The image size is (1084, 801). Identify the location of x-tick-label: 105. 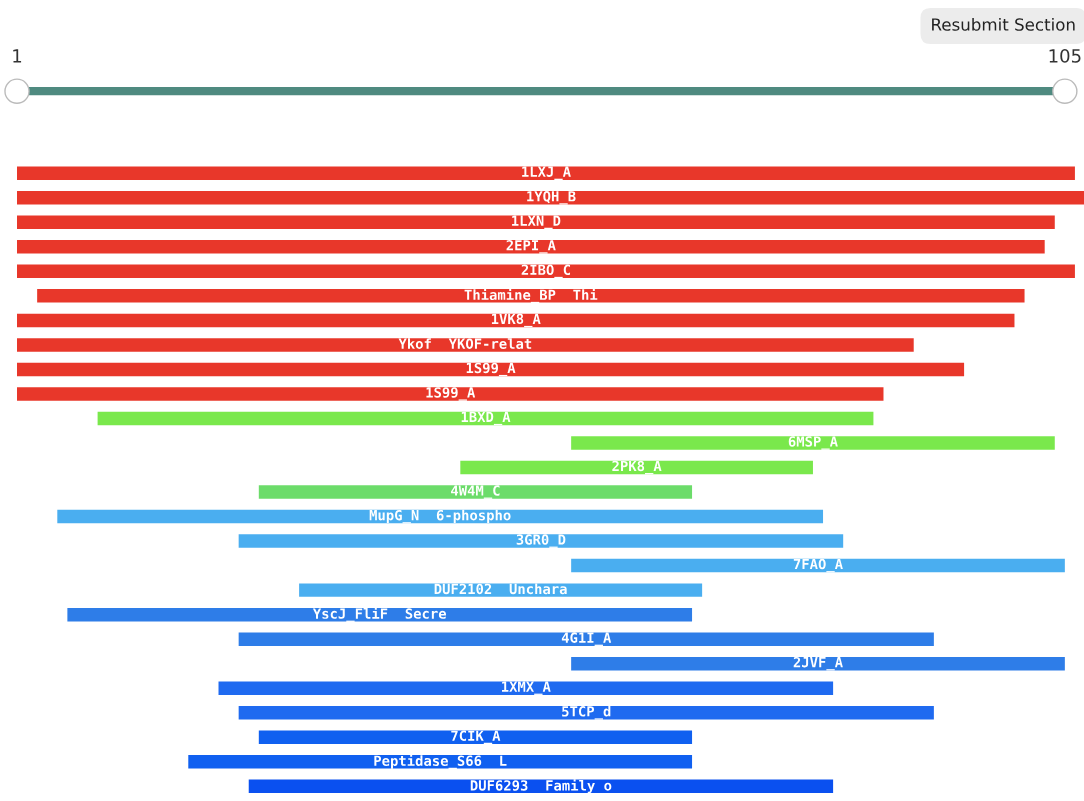
(1065, 56).